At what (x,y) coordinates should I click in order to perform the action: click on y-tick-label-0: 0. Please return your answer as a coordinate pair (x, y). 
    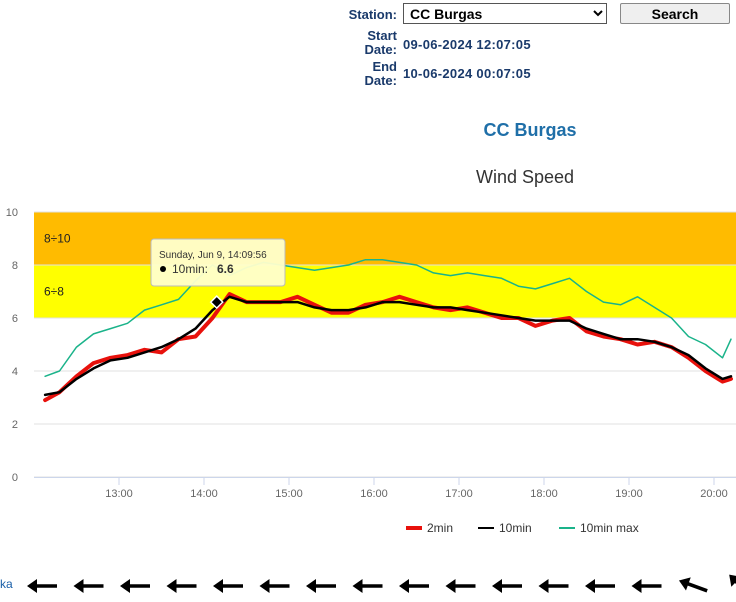
    Looking at the image, I should click on (15, 478).